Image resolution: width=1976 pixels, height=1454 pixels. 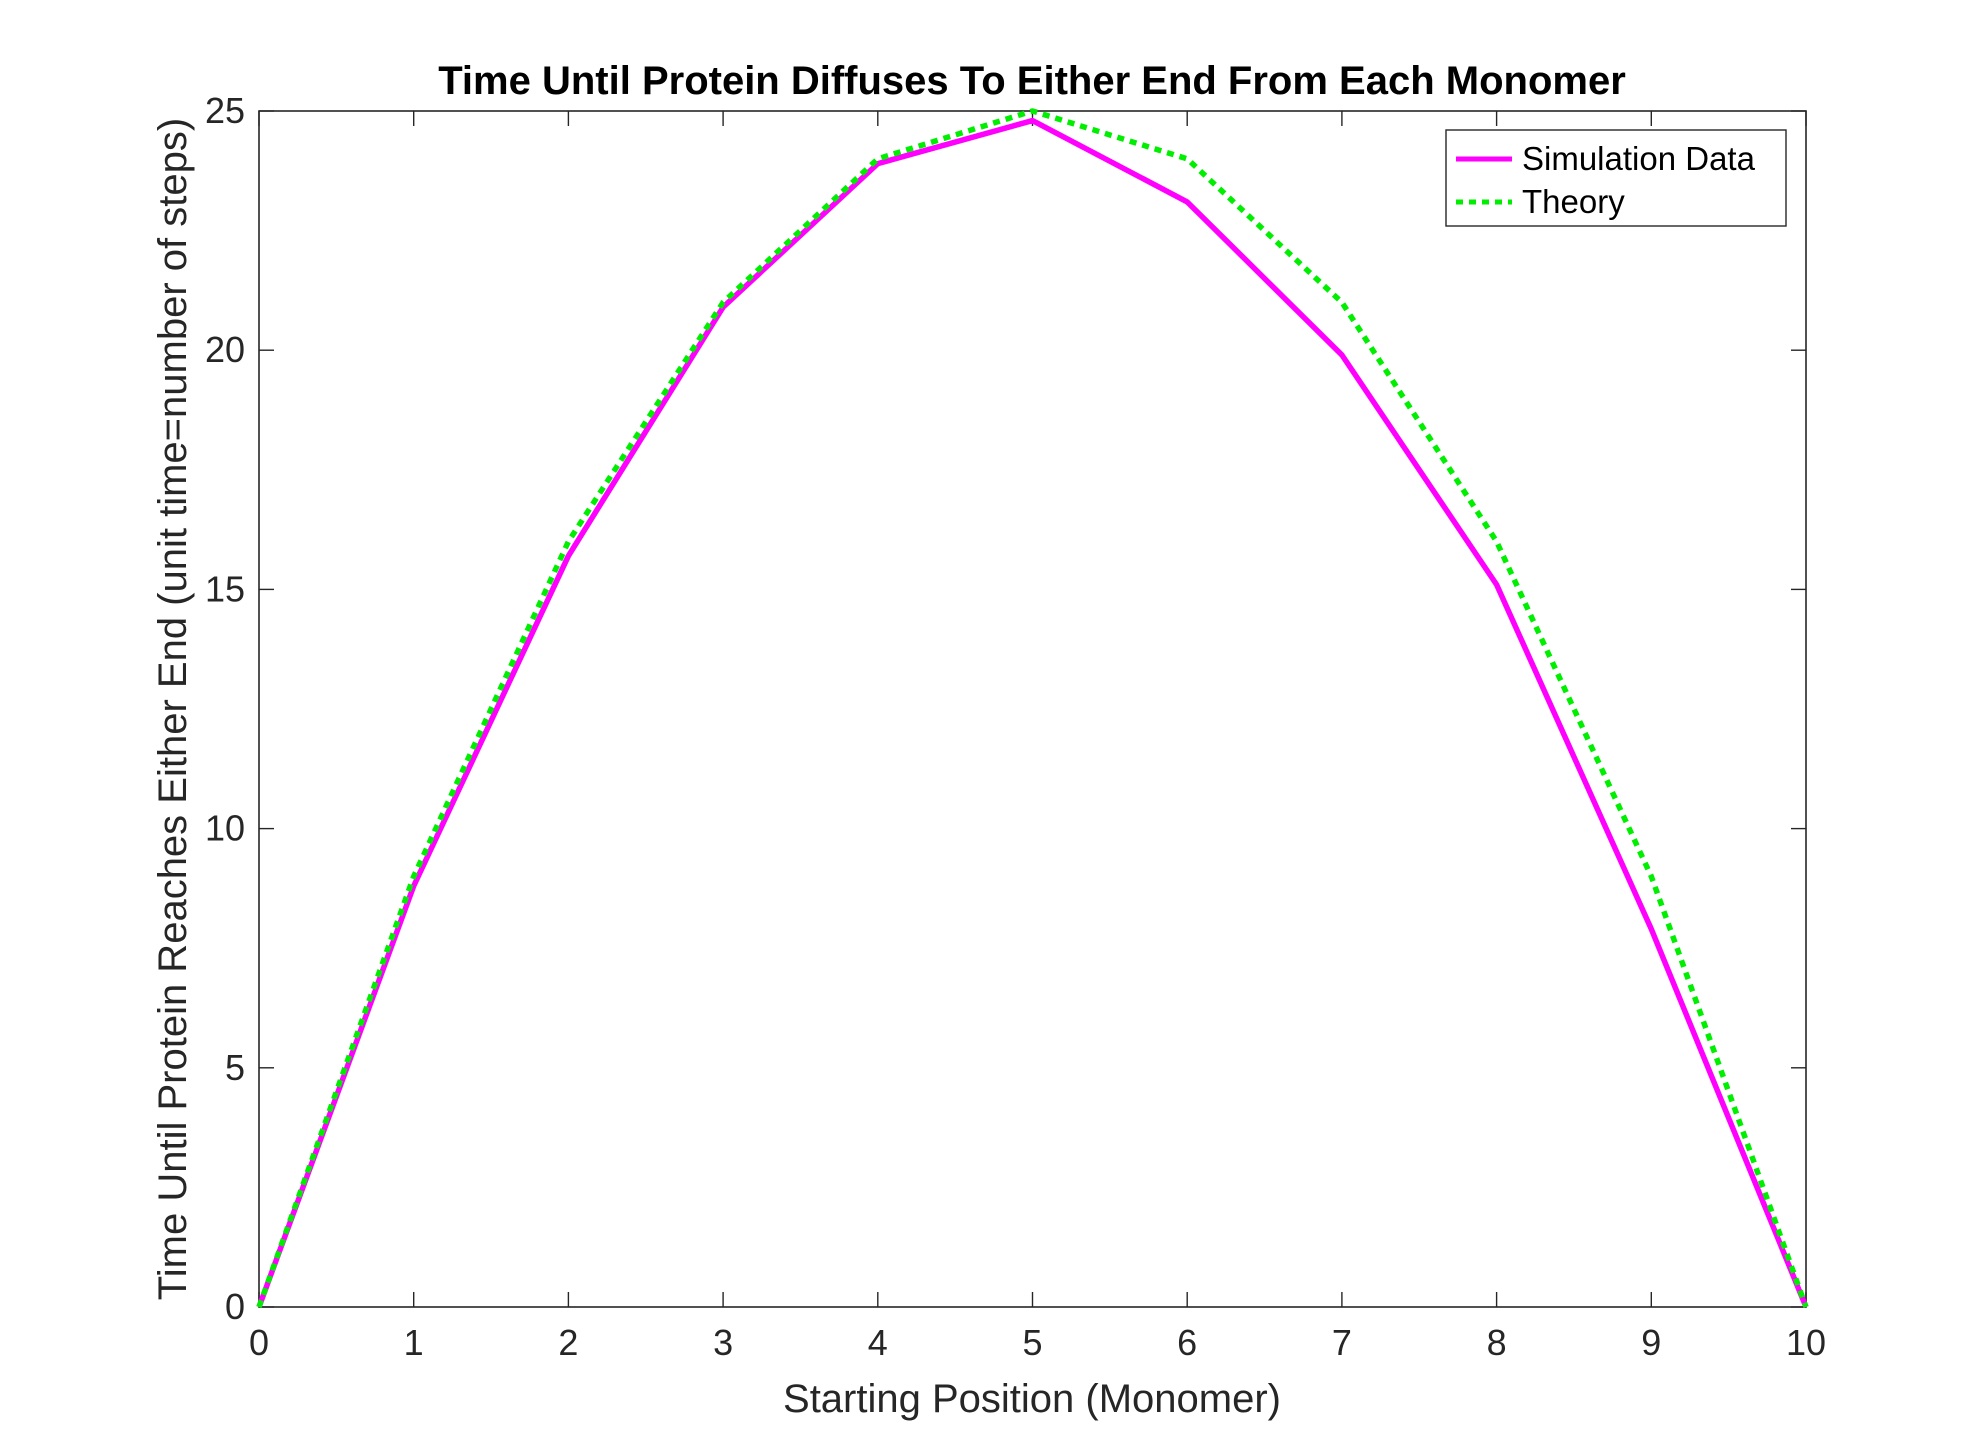 What do you see at coordinates (1497, 1342) in the screenshot?
I see `x-tick-label: 8` at bounding box center [1497, 1342].